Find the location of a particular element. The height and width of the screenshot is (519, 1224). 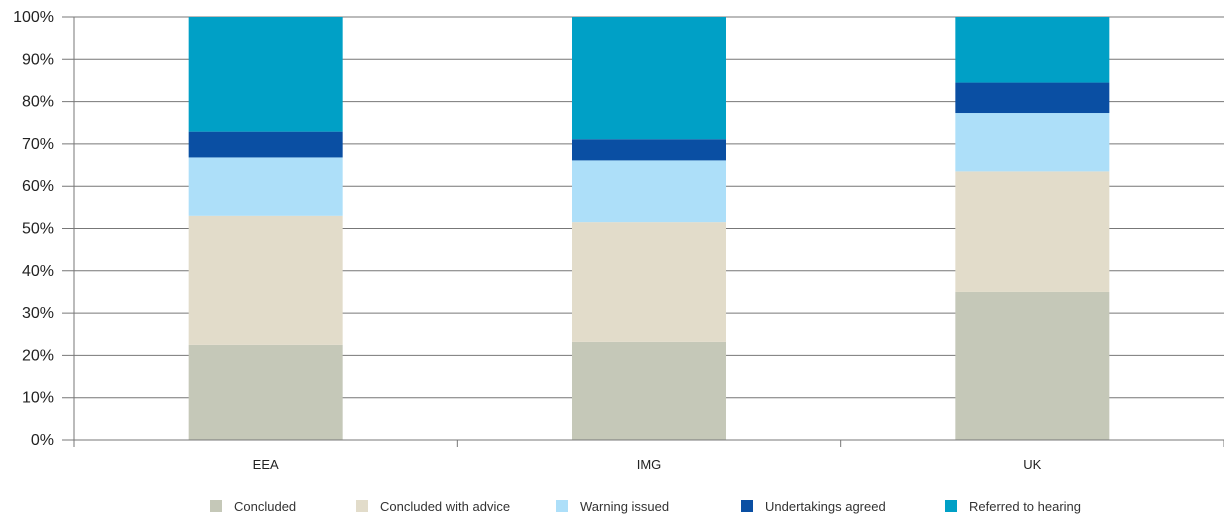

x-tick-label: EEA is located at coordinates (266, 464).